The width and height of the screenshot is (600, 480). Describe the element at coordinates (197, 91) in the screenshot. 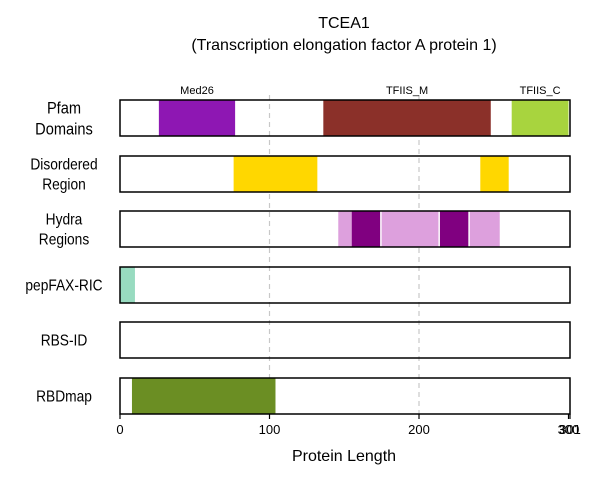

I see `domain-label: Med26` at that location.